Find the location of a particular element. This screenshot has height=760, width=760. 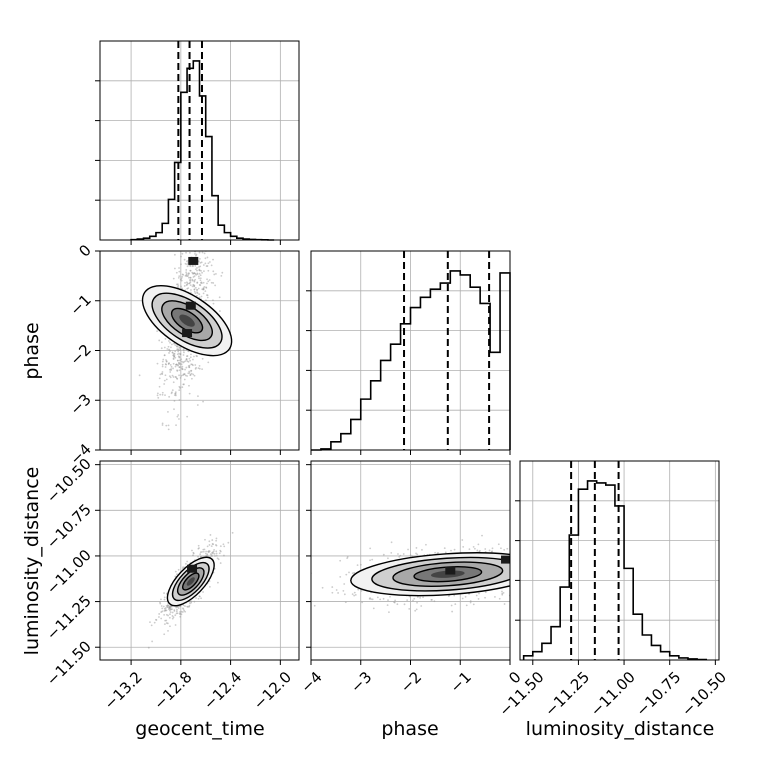

density-geocent_time-phase is located at coordinates (185, 324).